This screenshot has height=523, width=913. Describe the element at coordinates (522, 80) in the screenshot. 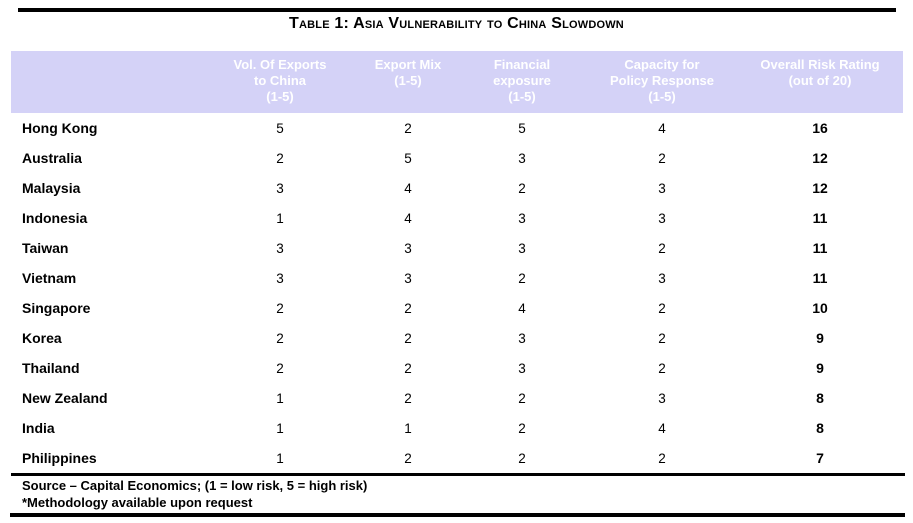

I see `header-financial-exposure: Financial exposure (1-5)` at that location.